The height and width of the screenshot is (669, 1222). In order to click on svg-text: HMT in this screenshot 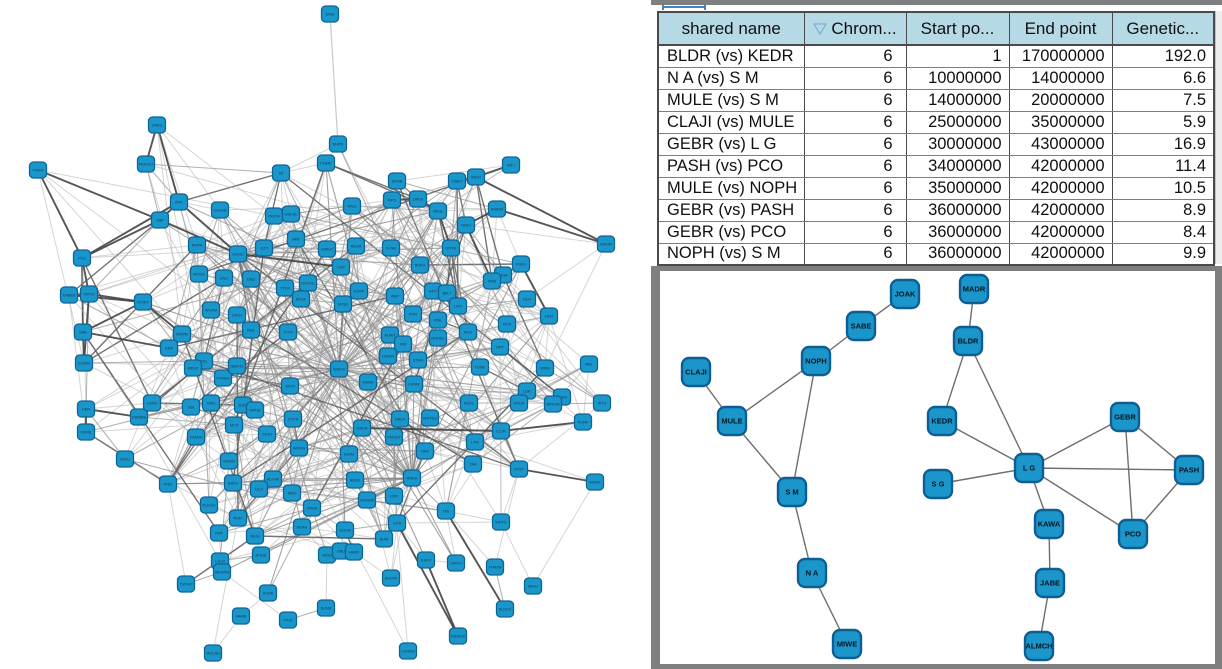, I will do `click(296, 240)`.